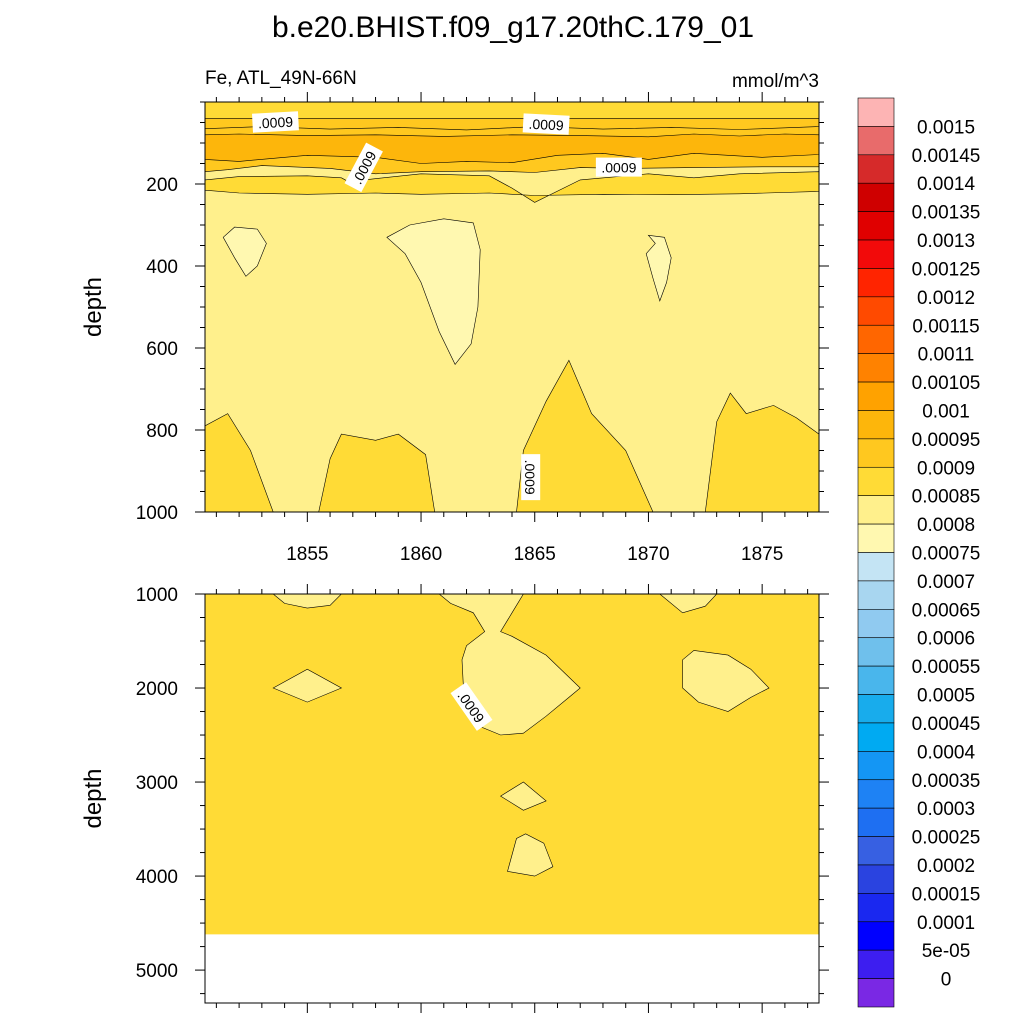 The image size is (1024, 1024). What do you see at coordinates (946, 525) in the screenshot?
I see `colorbar-label: 0.0008` at bounding box center [946, 525].